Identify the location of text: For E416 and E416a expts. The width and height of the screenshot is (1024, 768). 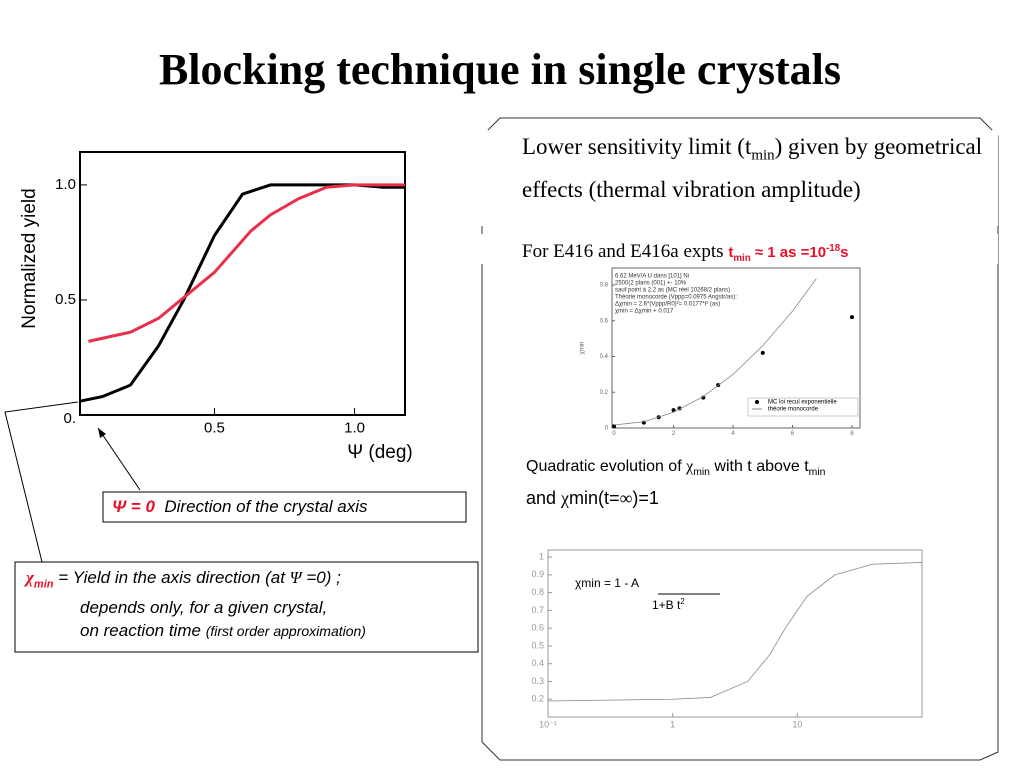
(625, 251).